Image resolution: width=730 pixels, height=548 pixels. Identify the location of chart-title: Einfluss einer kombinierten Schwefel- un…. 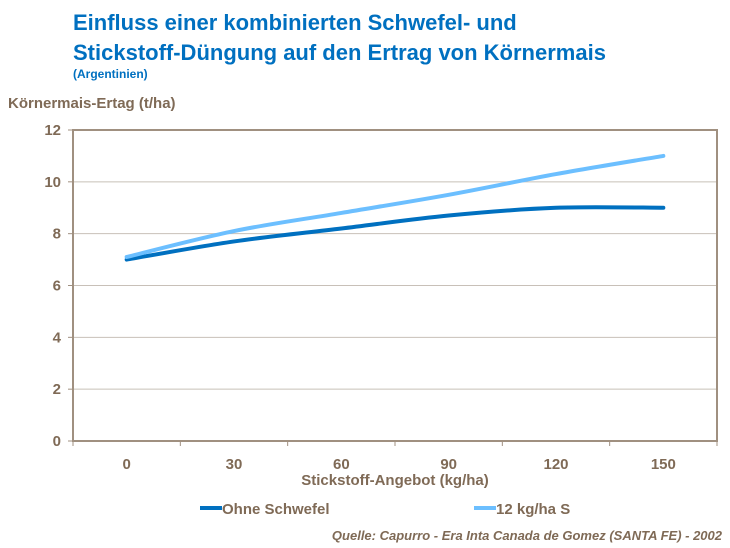
(339, 38).